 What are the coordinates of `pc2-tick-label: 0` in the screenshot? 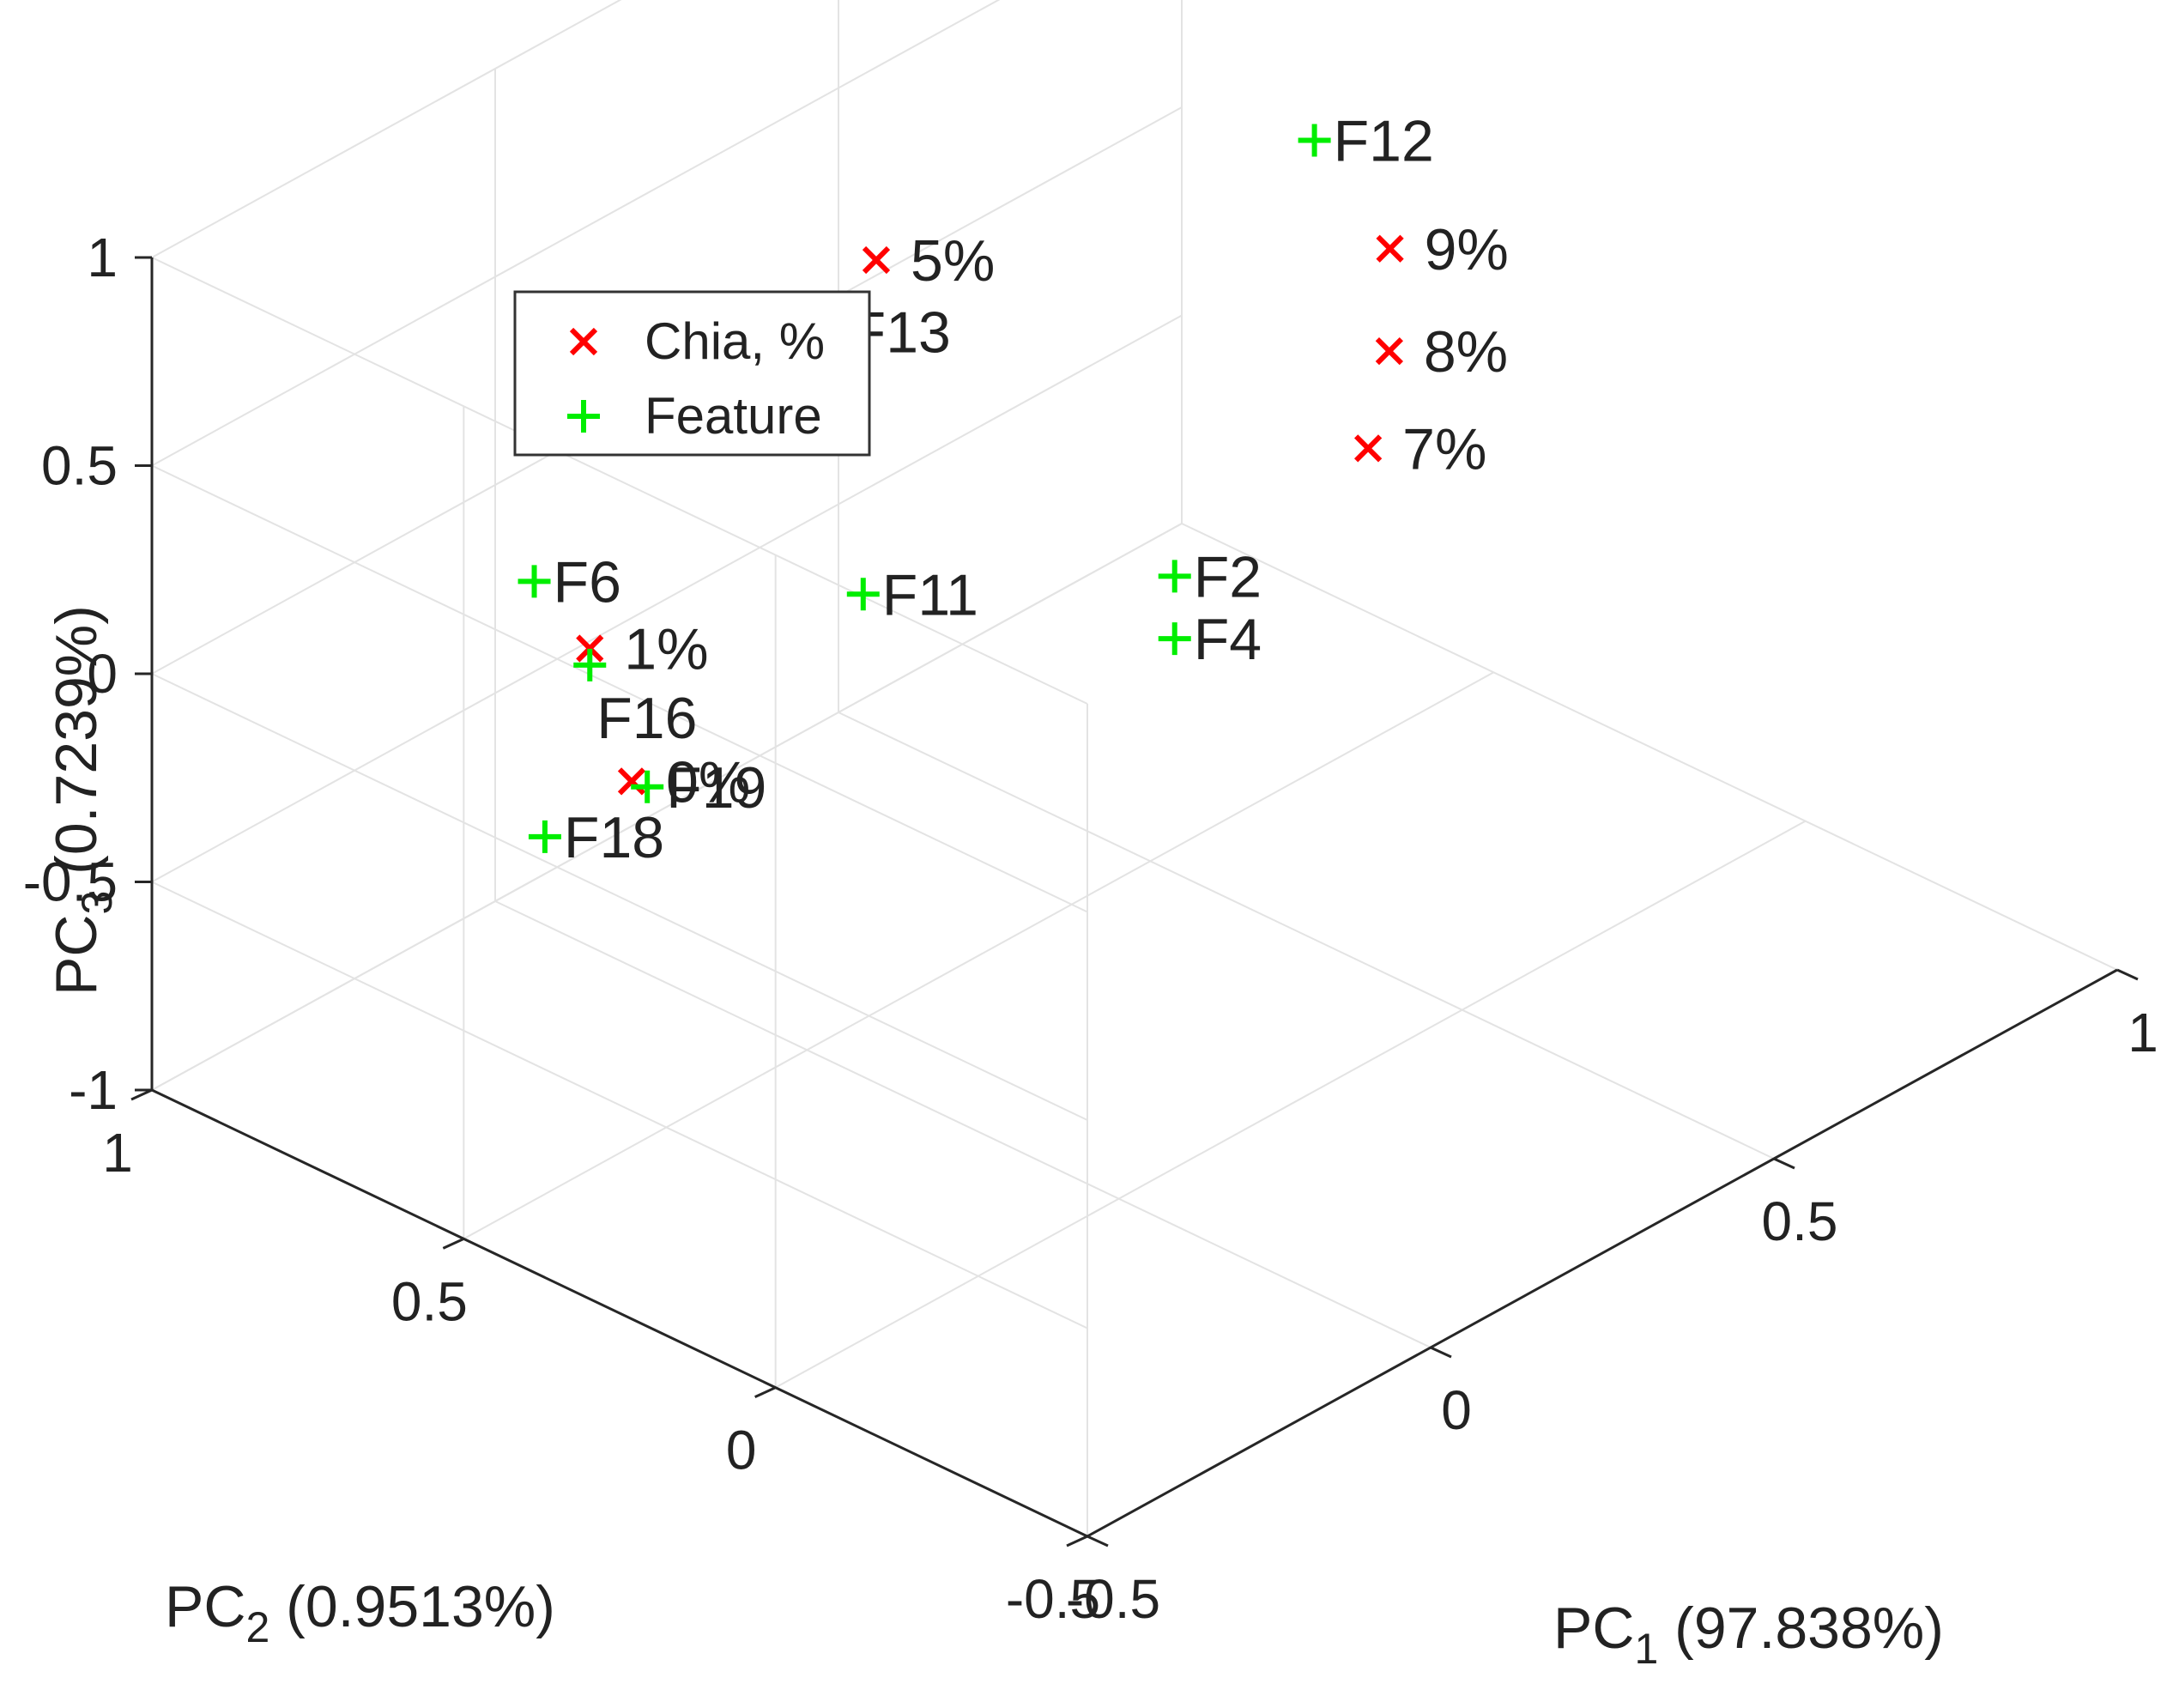 It's located at (741, 1451).